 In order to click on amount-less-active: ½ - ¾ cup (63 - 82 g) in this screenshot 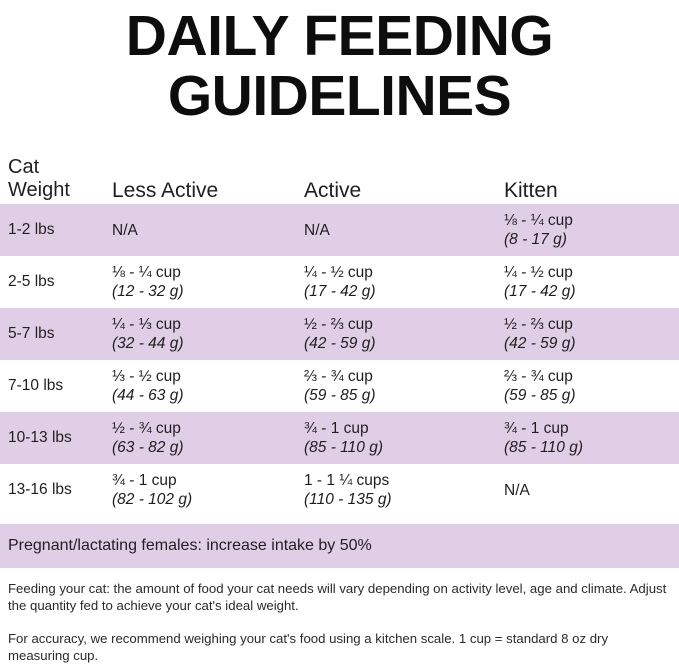, I will do `click(204, 438)`.